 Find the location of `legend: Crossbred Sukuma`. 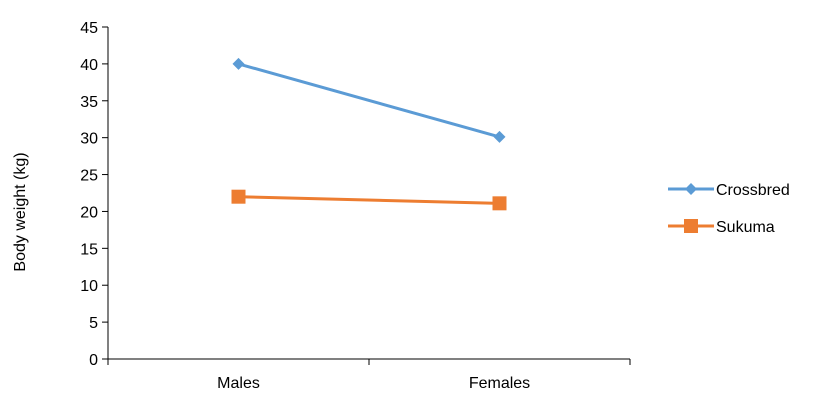

legend: Crossbred Sukuma is located at coordinates (729, 209).